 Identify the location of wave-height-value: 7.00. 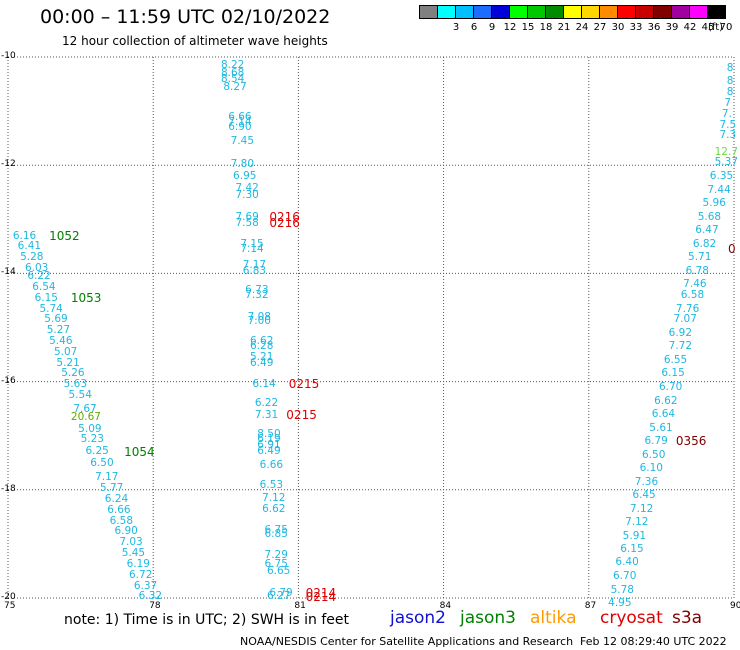
(259, 321).